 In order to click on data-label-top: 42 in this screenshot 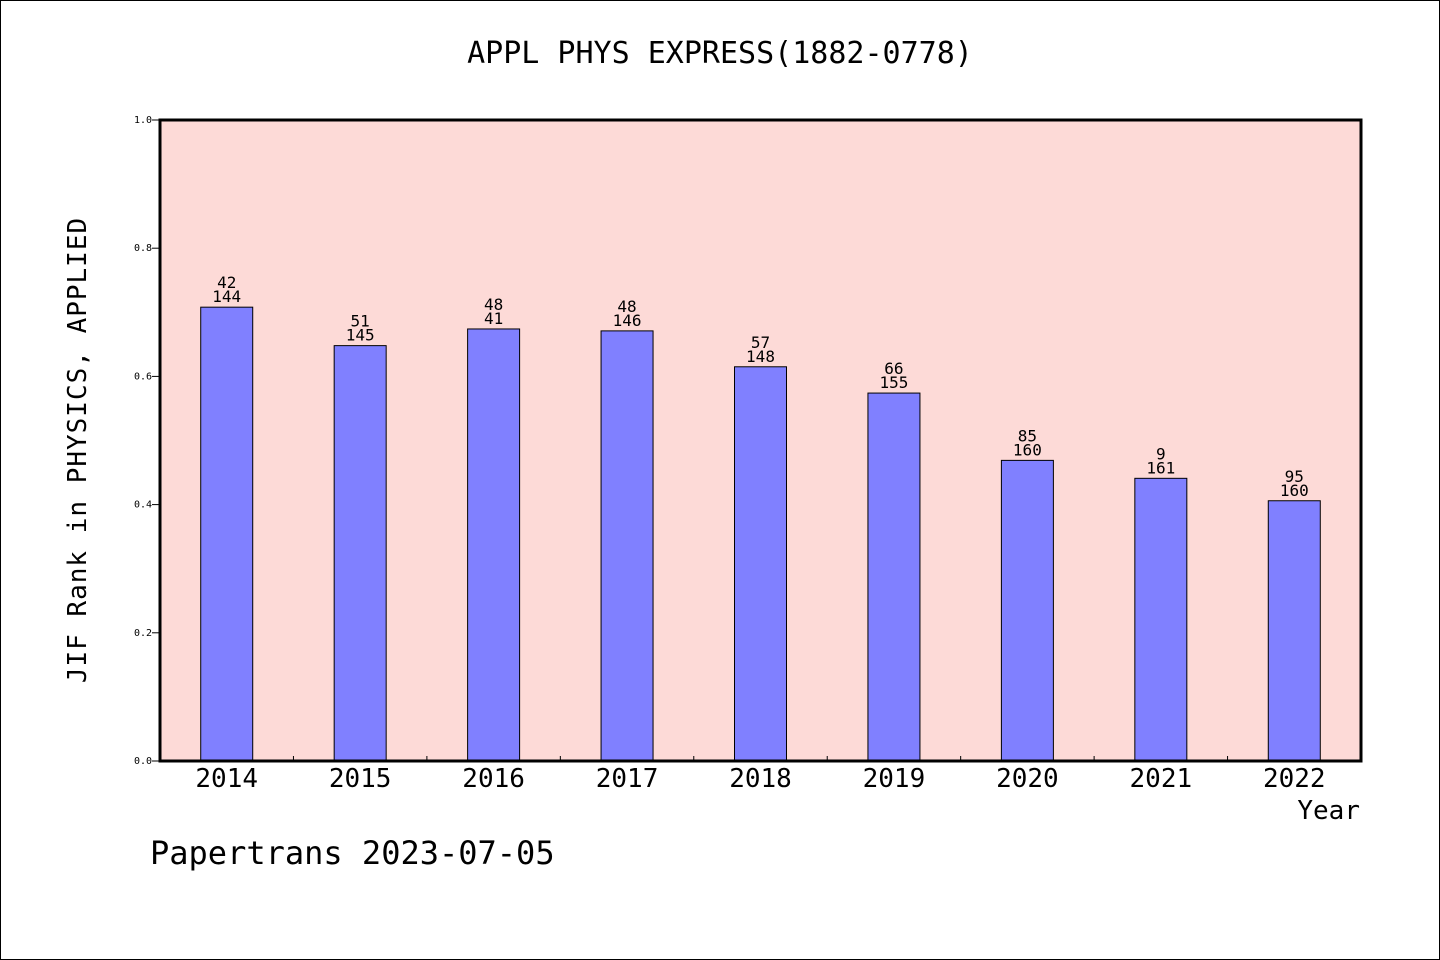, I will do `click(226, 282)`.